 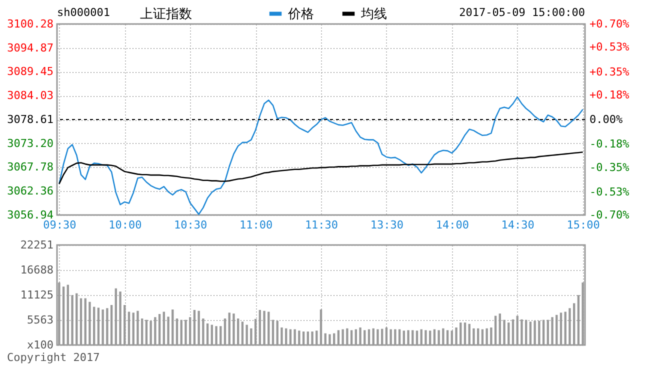 What do you see at coordinates (373, 14) in the screenshot?
I see `legend-label: 均线` at bounding box center [373, 14].